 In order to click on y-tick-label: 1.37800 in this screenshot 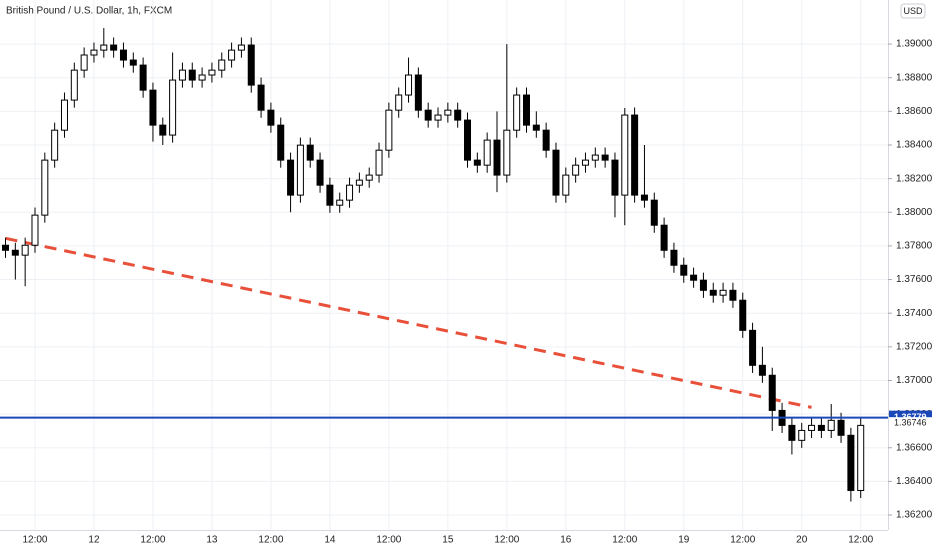, I will do `click(914, 246)`.